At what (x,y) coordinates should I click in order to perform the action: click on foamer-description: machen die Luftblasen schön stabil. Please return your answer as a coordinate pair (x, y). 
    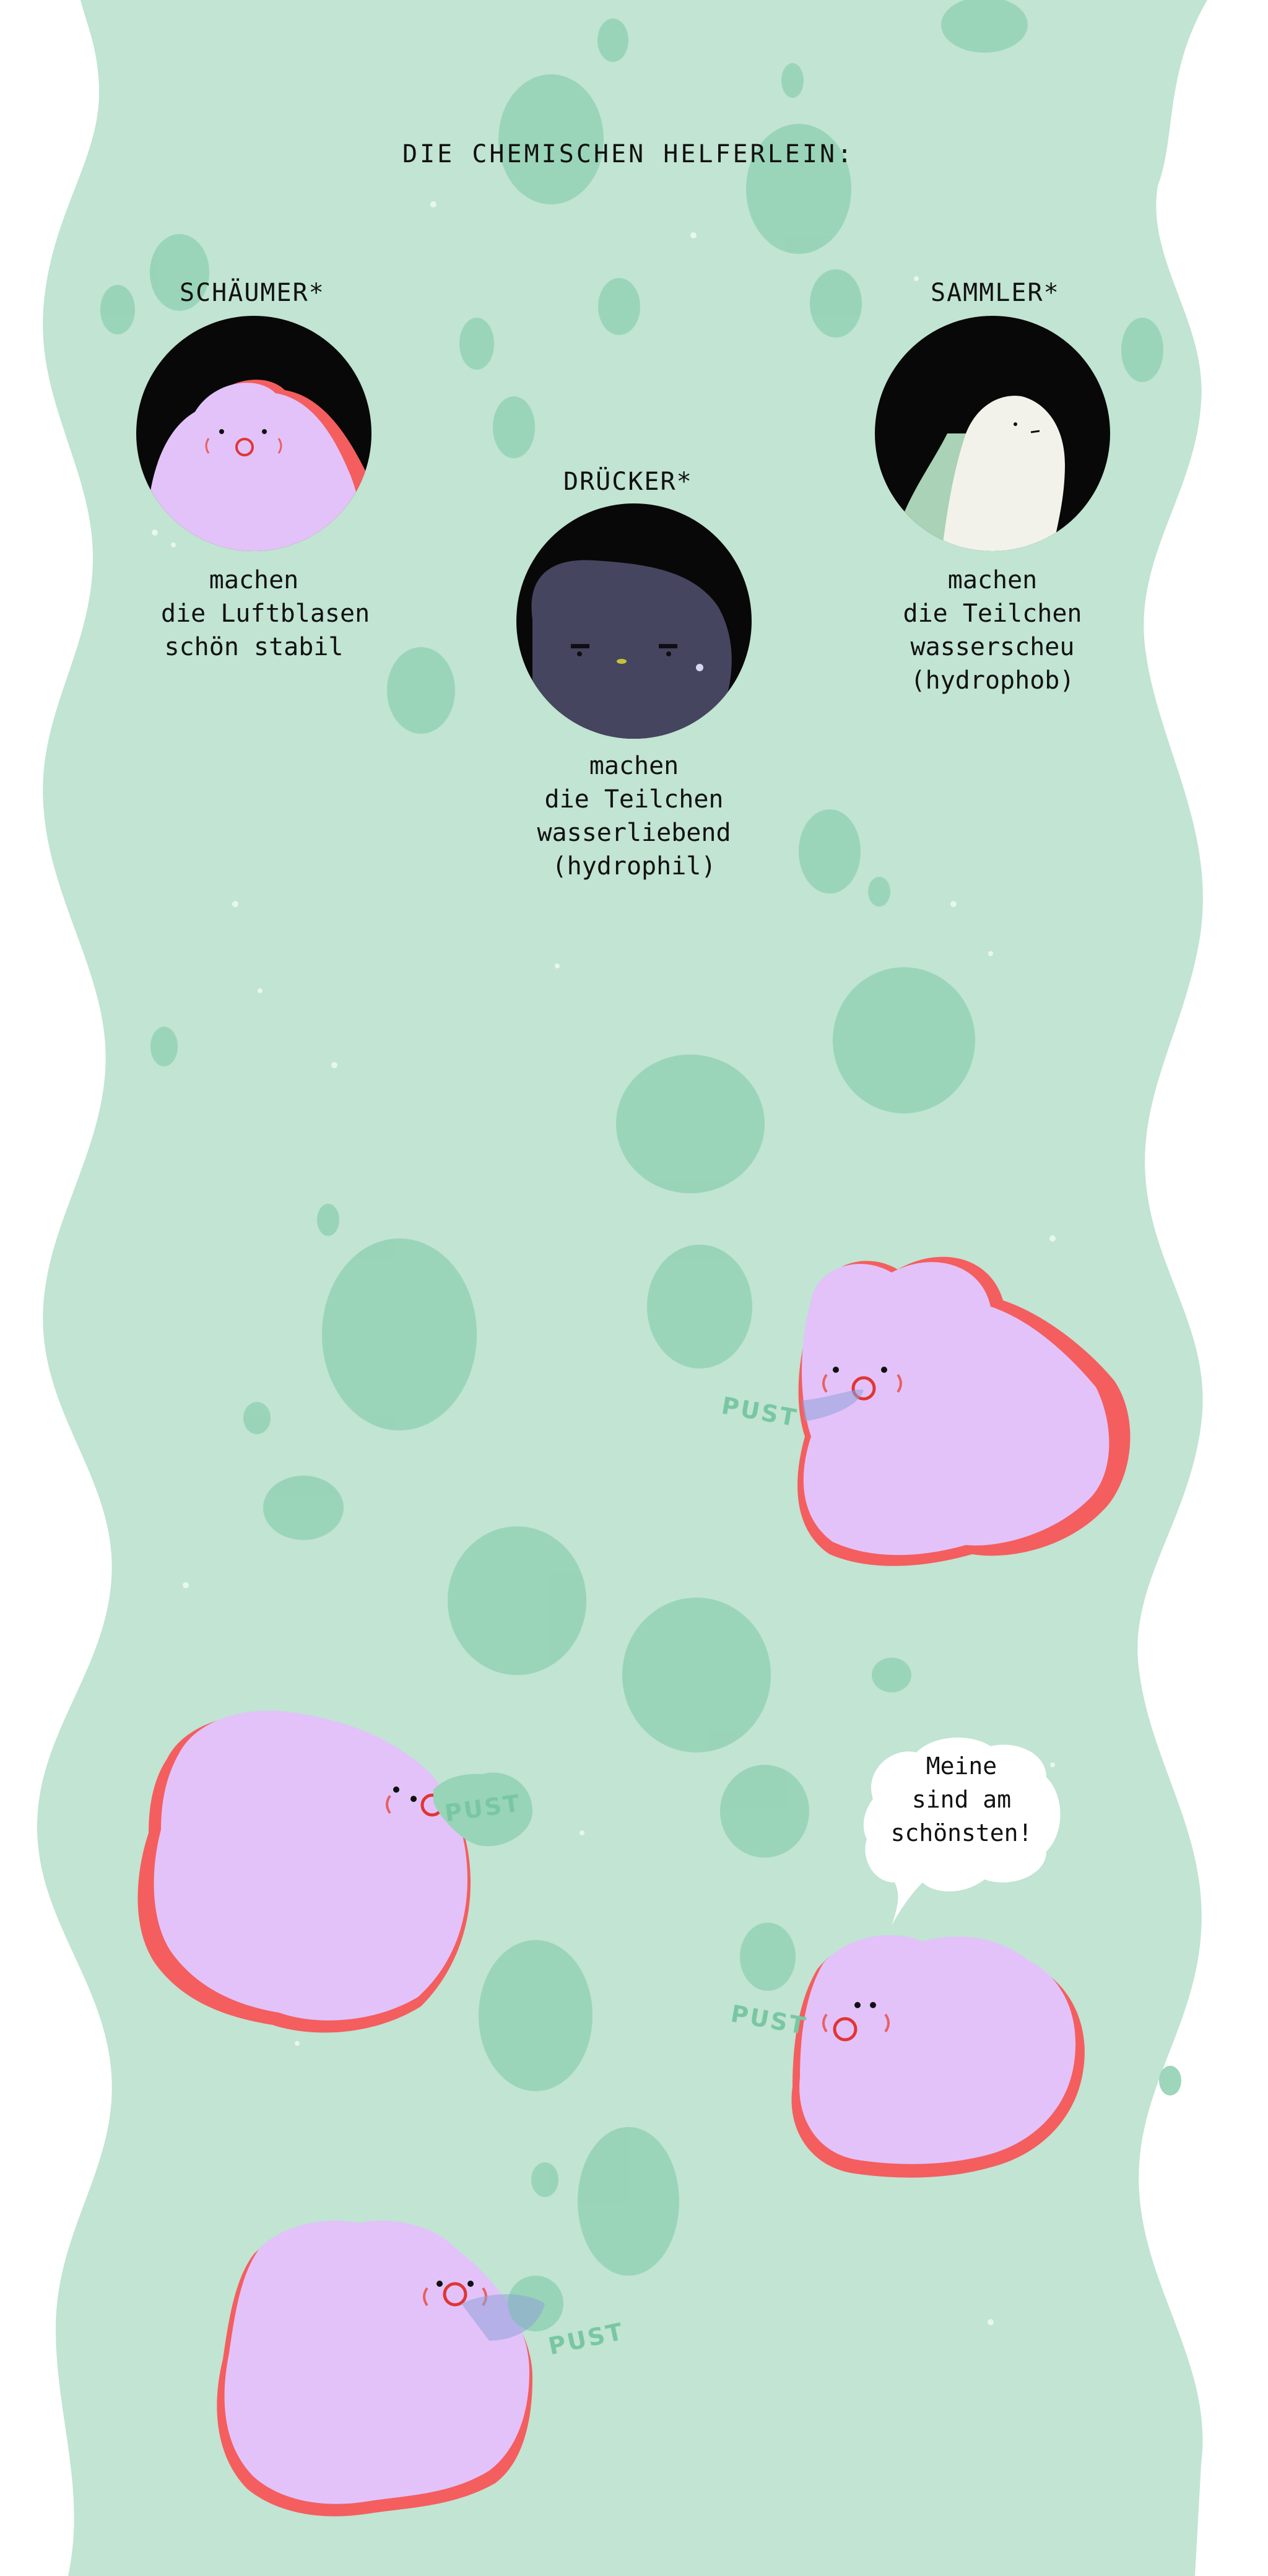
    Looking at the image, I should click on (265, 613).